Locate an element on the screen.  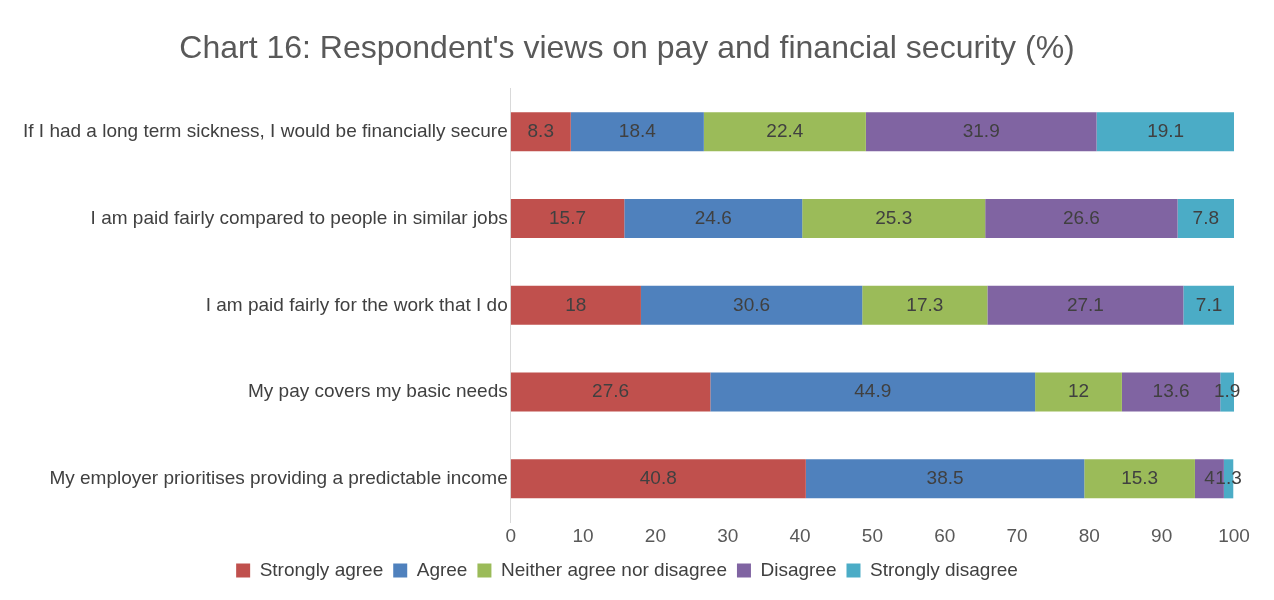
data-label: 12 is located at coordinates (1078, 391).